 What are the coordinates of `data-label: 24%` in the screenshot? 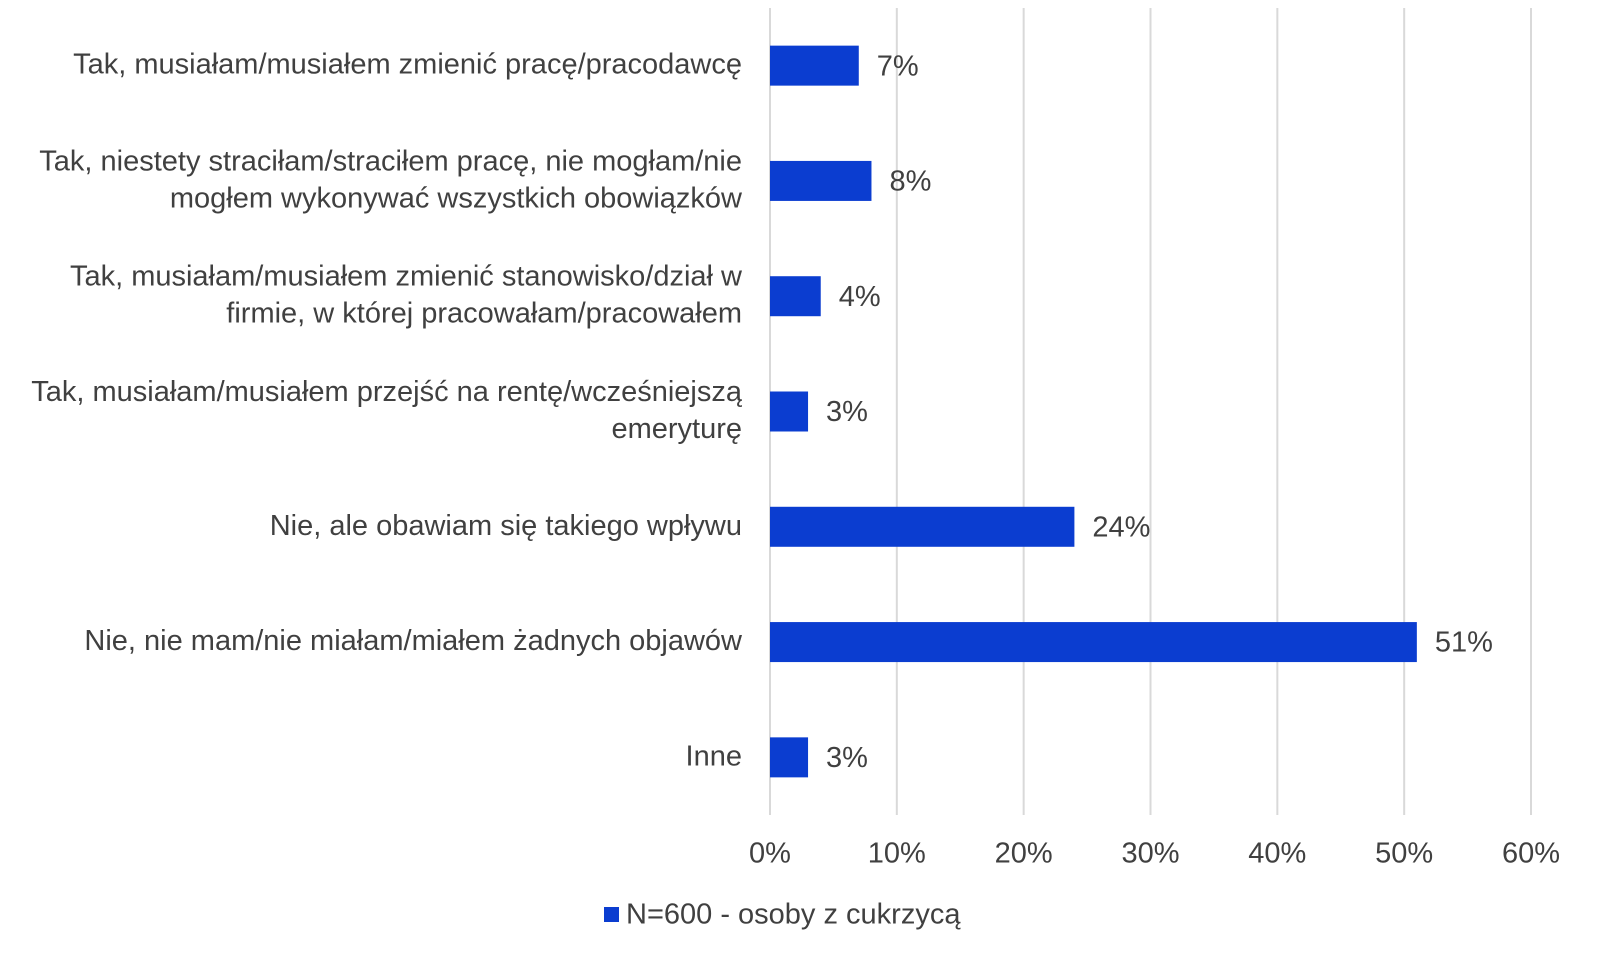 It's located at (1121, 527).